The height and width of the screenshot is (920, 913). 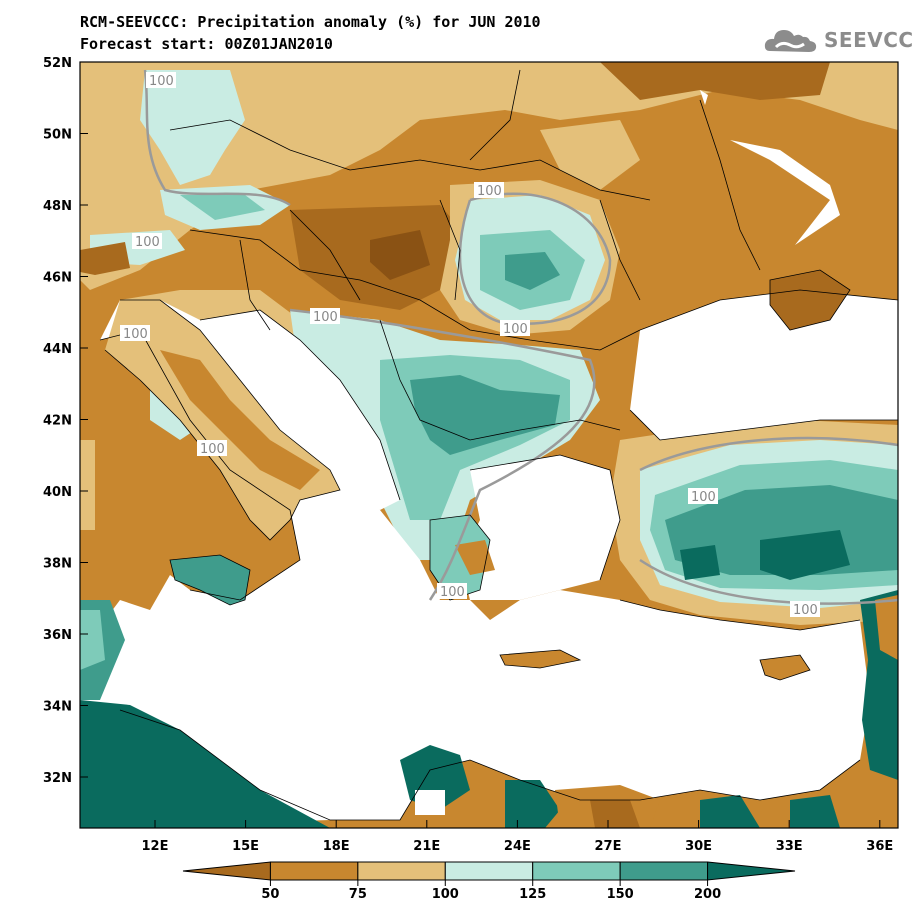 I want to click on north-africa, so click(x=205, y=764).